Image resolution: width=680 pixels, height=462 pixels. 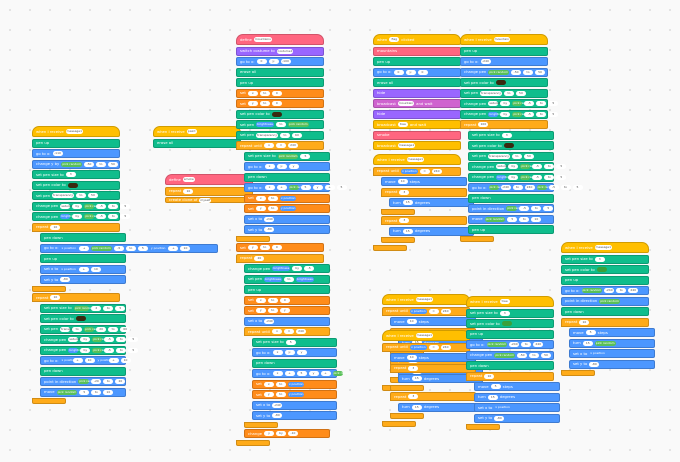 What do you see at coordinates (294, 384) in the screenshot?
I see `code-block: set x to x position` at bounding box center [294, 384].